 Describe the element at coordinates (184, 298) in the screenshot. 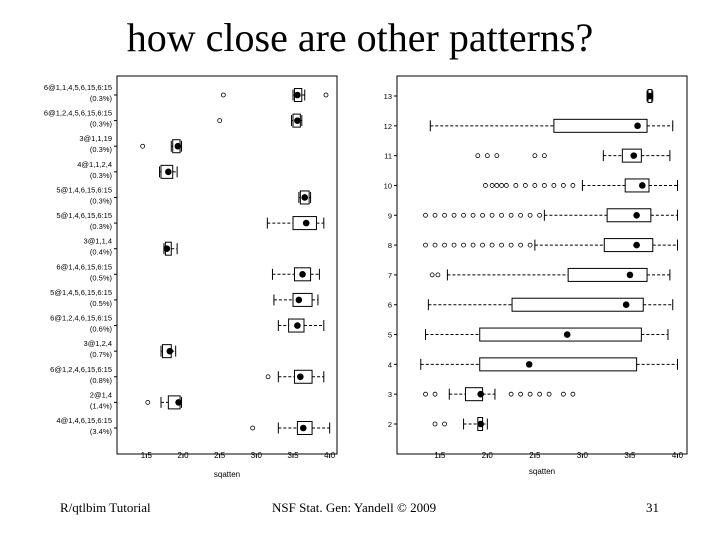

I see `box-row: 5@1,4,5,6,15,6:15 (0.5%)` at that location.